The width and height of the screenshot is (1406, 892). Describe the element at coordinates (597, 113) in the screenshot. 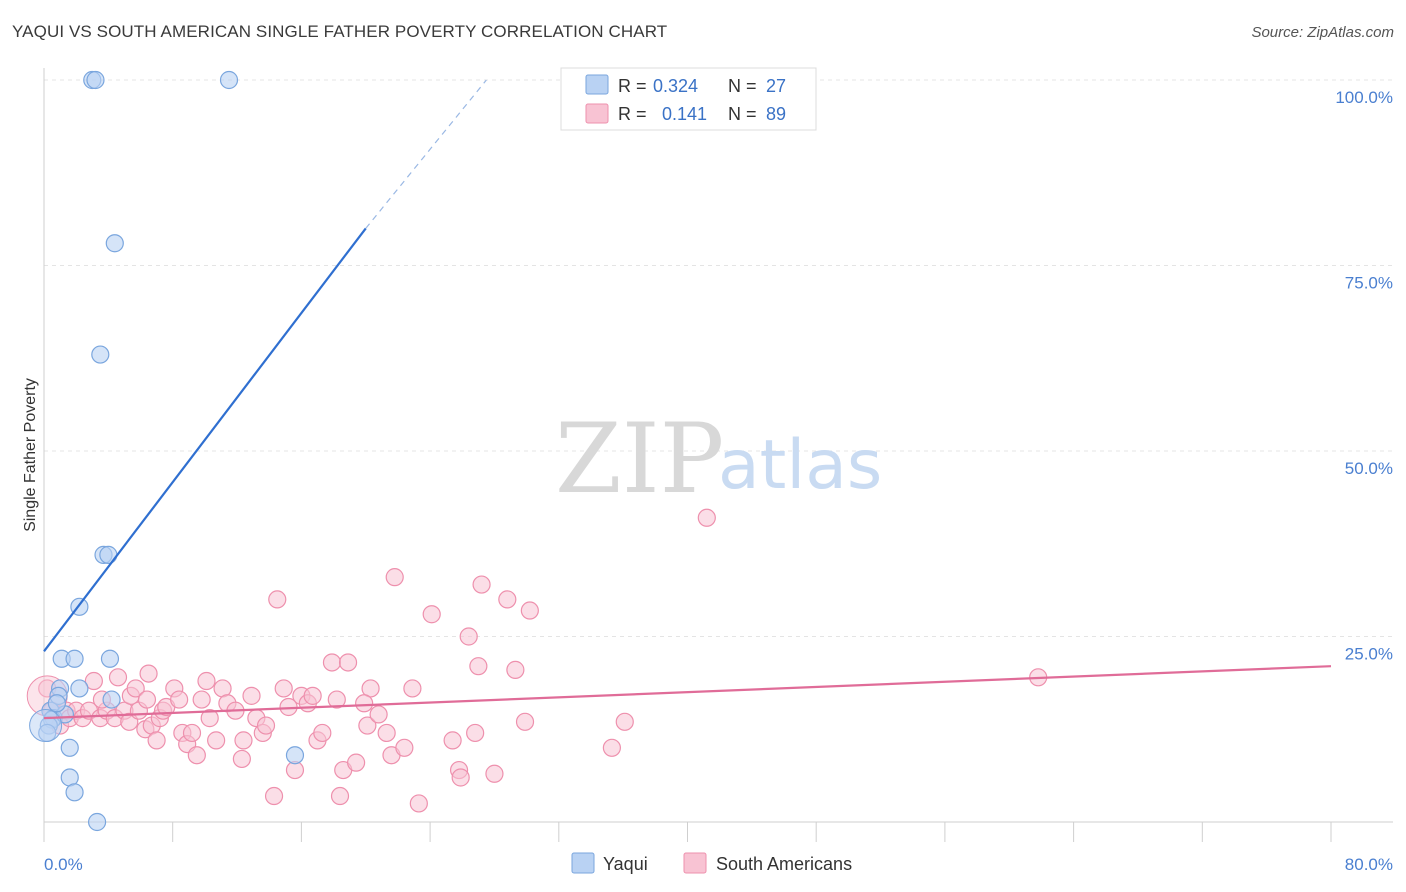

I see `legend-swatch-south-americans` at that location.